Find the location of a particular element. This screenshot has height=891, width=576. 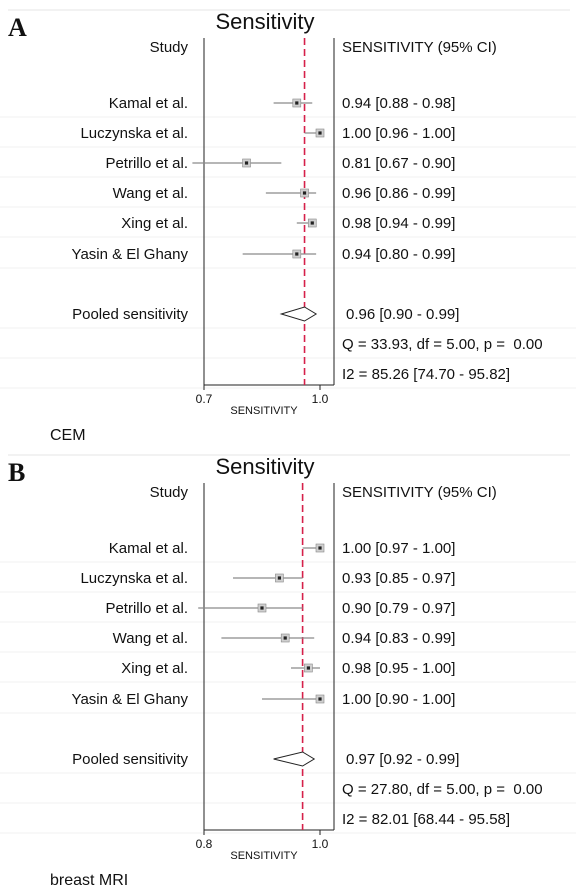

x-tick-label: 0.7 is located at coordinates (204, 399).